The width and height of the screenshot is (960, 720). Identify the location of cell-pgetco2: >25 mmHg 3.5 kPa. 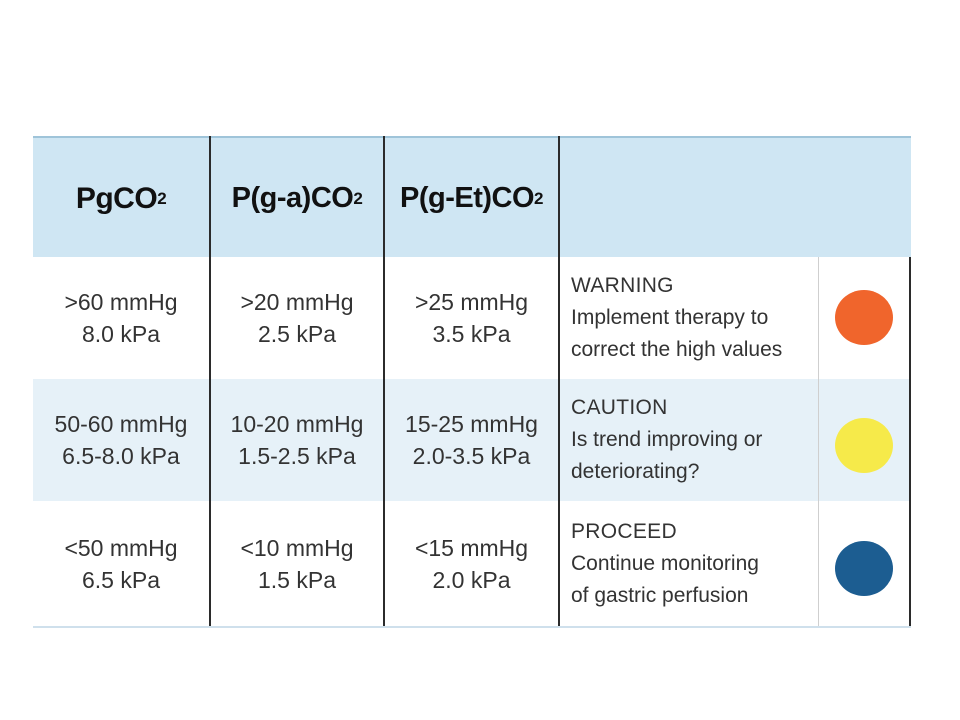
(471, 318).